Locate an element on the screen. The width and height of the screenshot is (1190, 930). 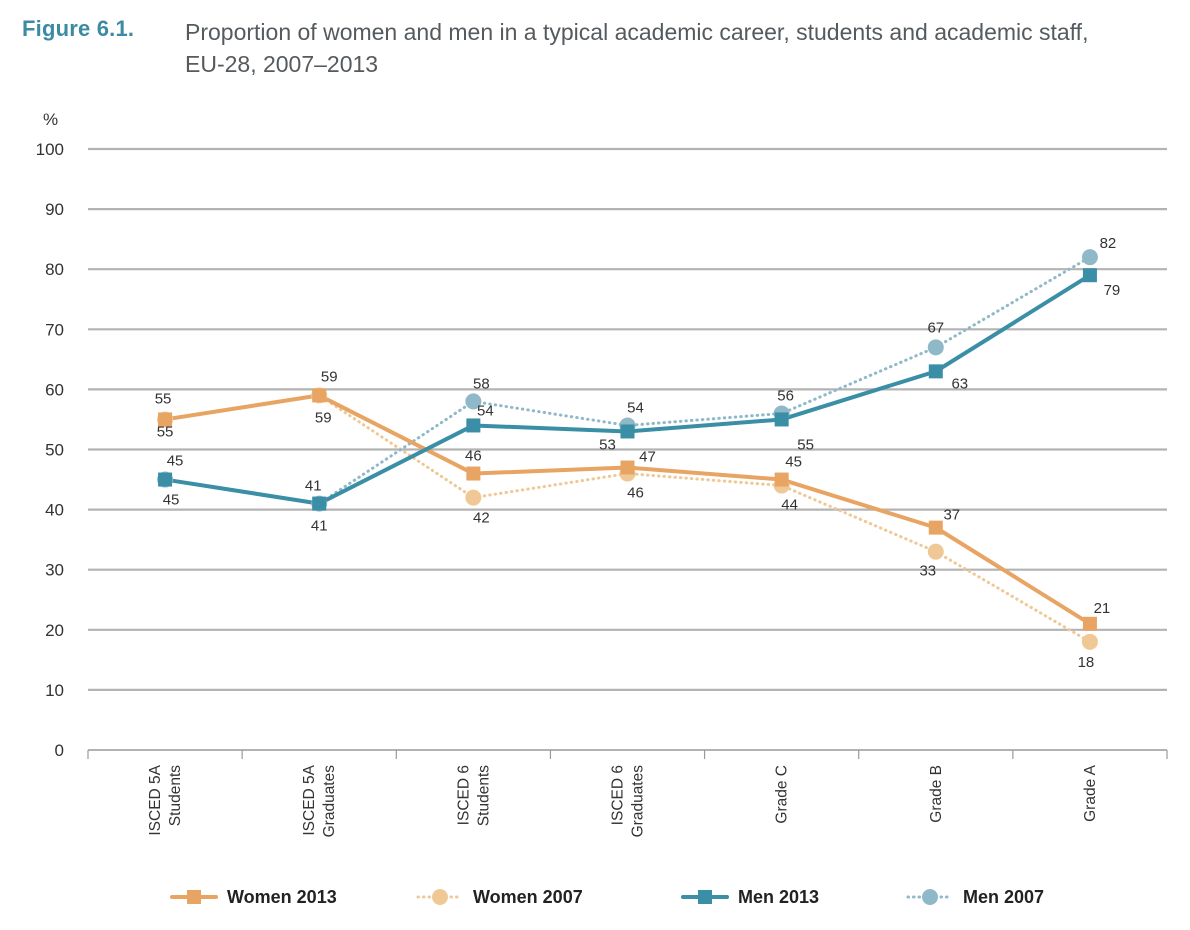
y-tick-label: 60 is located at coordinates (54, 389).